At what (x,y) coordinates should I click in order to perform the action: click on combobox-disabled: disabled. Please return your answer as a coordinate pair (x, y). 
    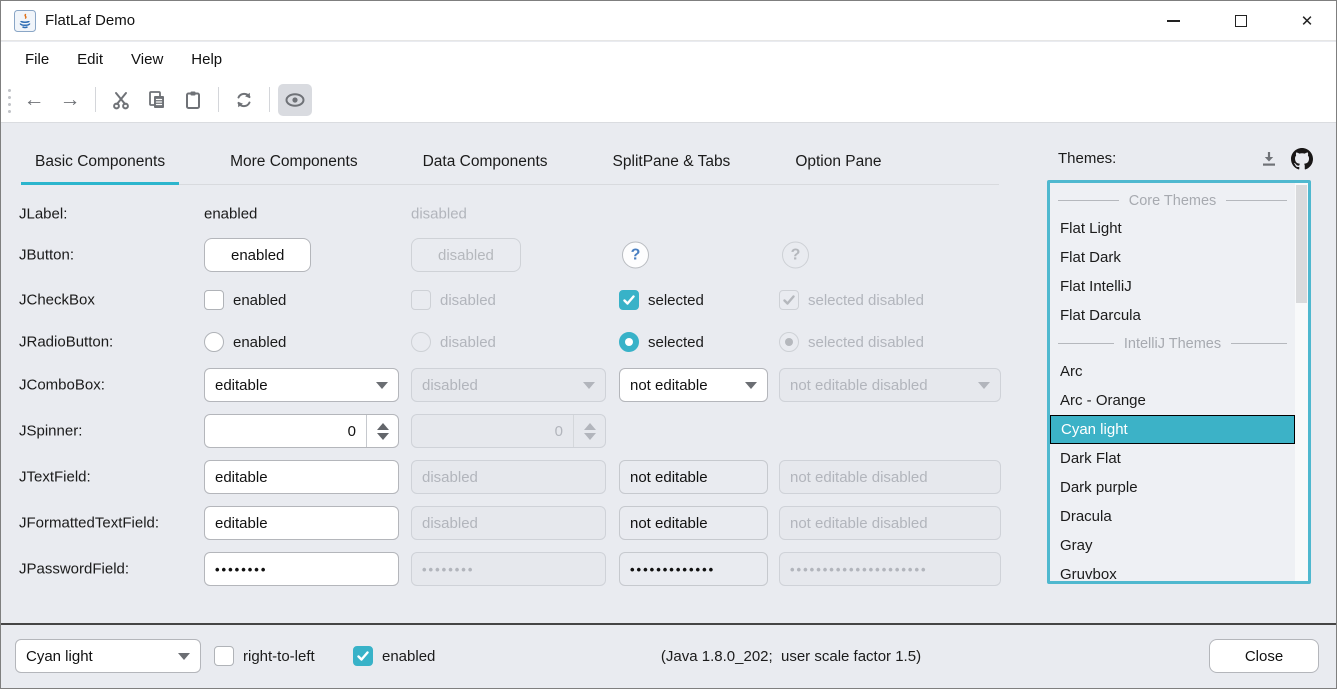
    Looking at the image, I should click on (508, 385).